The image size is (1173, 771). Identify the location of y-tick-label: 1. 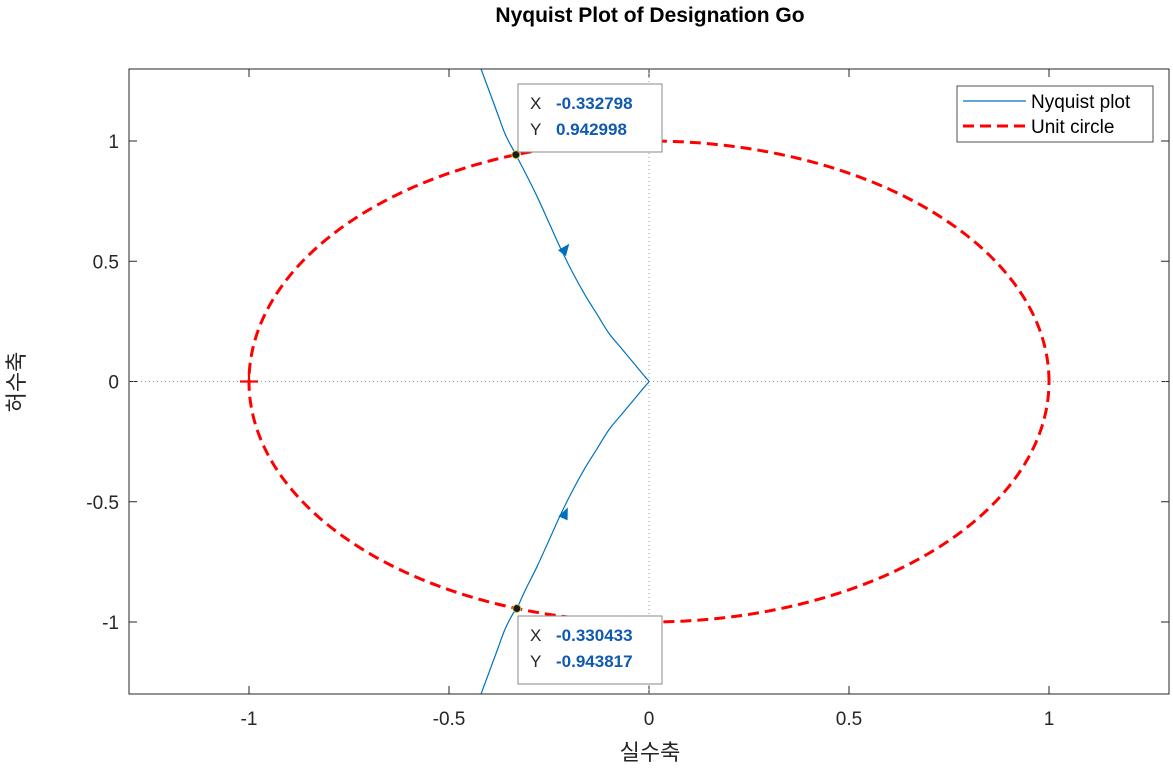
(113, 142).